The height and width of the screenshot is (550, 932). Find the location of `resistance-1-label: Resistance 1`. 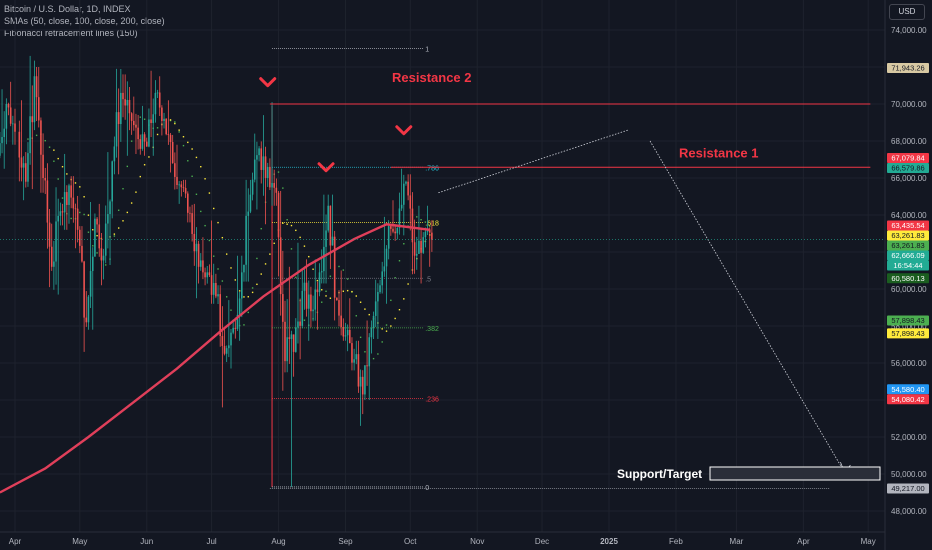

resistance-1-label: Resistance 1 is located at coordinates (719, 152).